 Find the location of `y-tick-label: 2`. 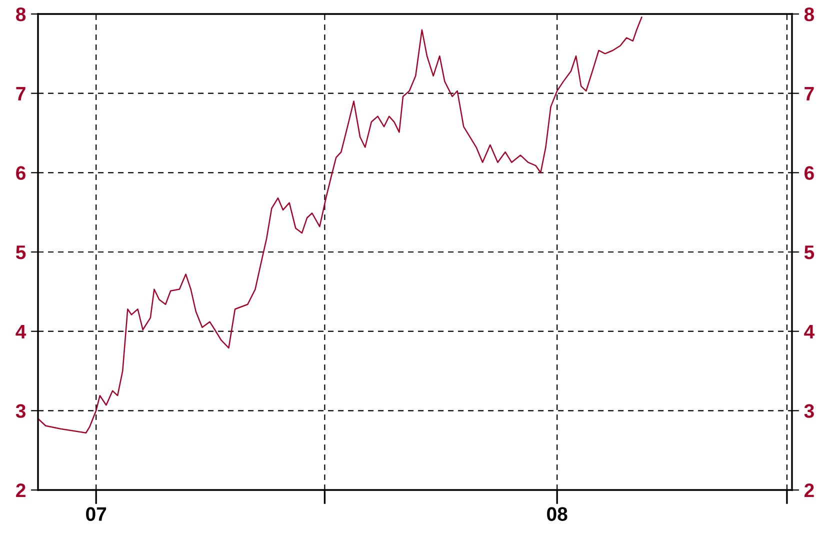

y-tick-label: 2 is located at coordinates (21, 490).